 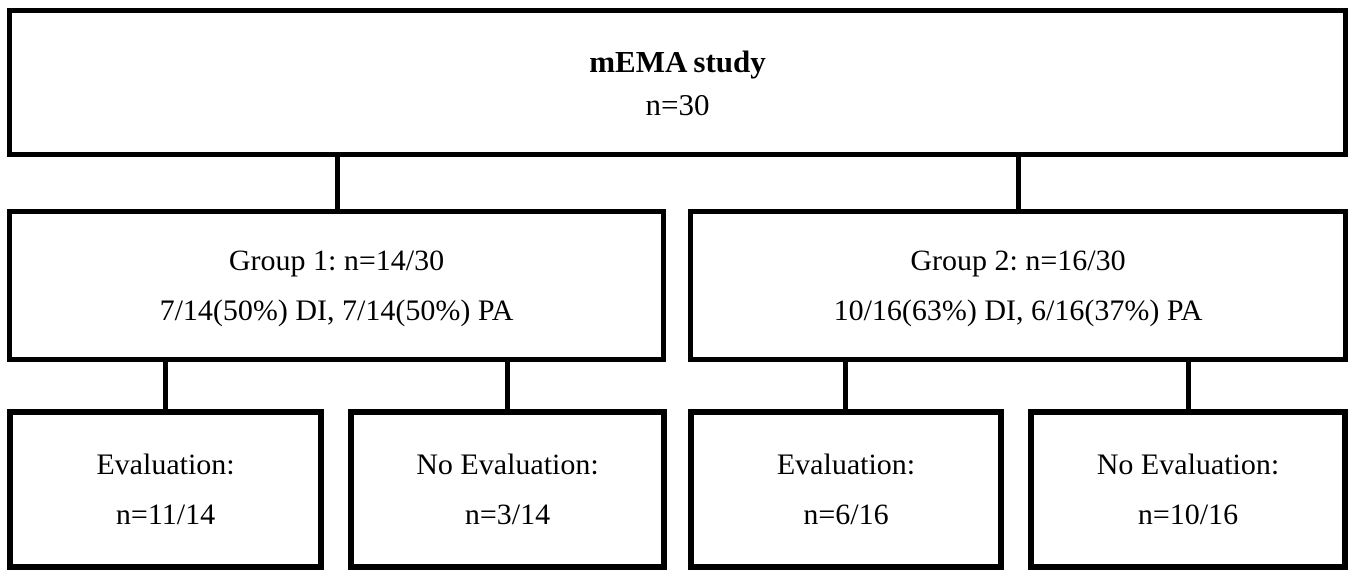 I want to click on group-2-no-evaluation-box: No Evaluation: n=10/16, so click(x=1188, y=489).